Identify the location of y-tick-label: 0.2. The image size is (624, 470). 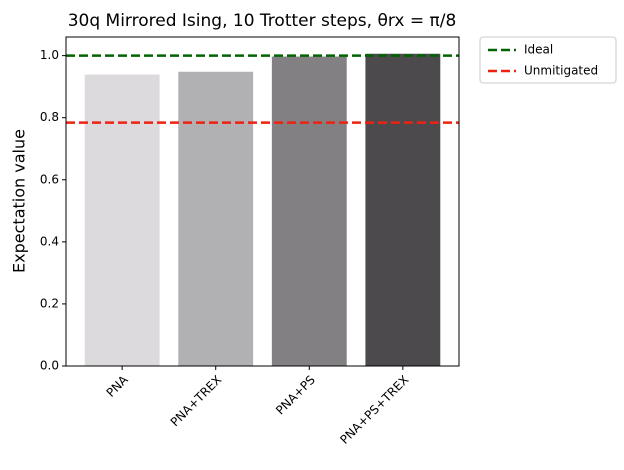
(49, 303).